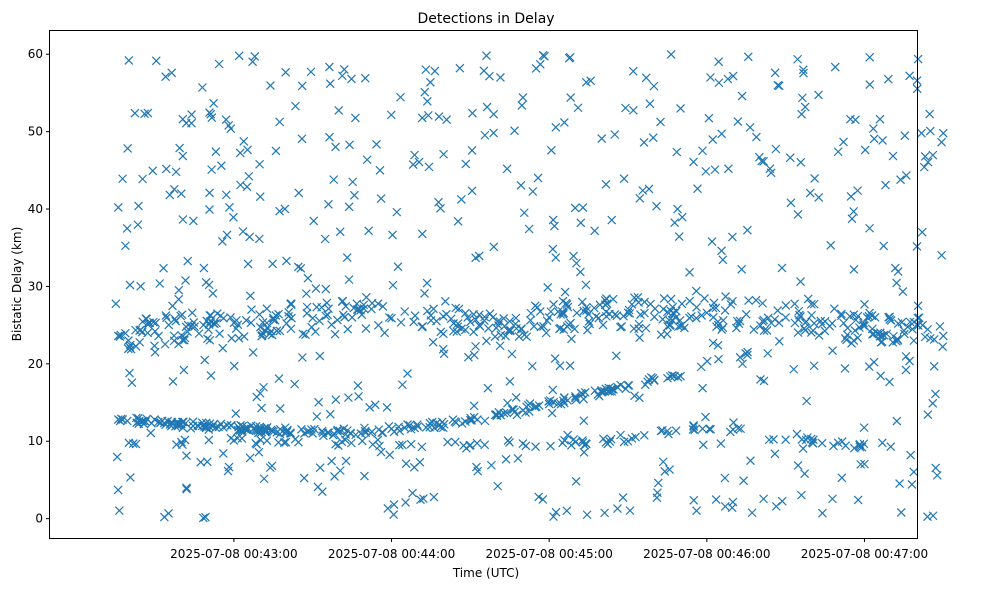  I want to click on x-tick-label: 2025-07-08 00:45:00, so click(548, 554).